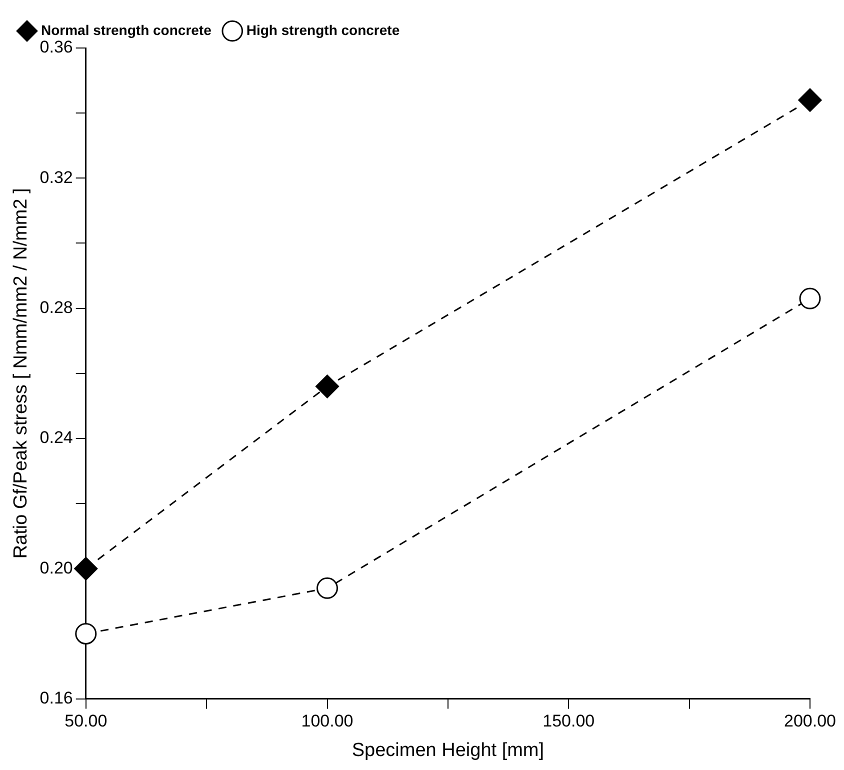 The height and width of the screenshot is (770, 844). What do you see at coordinates (56, 47) in the screenshot?
I see `y-tick-label: 0.36` at bounding box center [56, 47].